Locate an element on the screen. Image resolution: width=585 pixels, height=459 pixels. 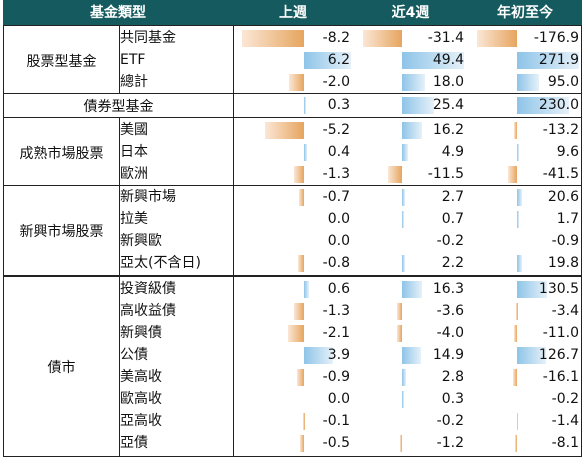
row-label: 歐高收 is located at coordinates (141, 399).